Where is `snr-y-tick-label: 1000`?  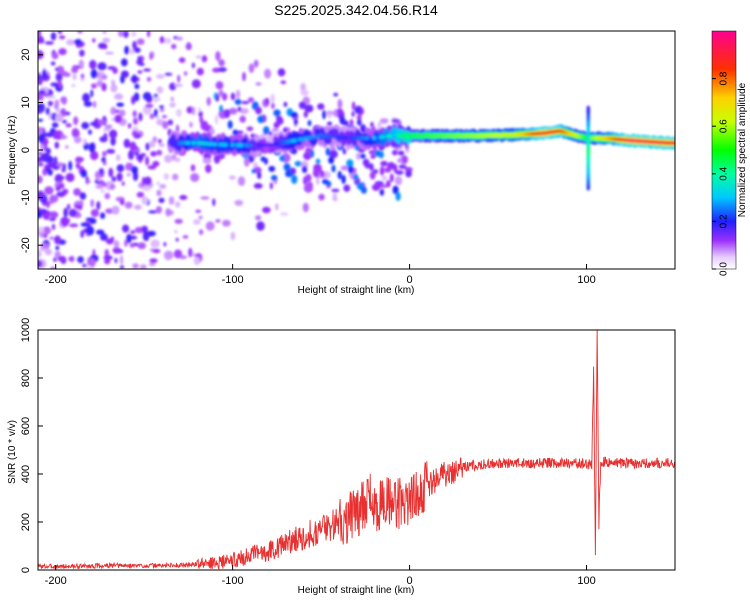
snr-y-tick-label: 1000 is located at coordinates (26, 330).